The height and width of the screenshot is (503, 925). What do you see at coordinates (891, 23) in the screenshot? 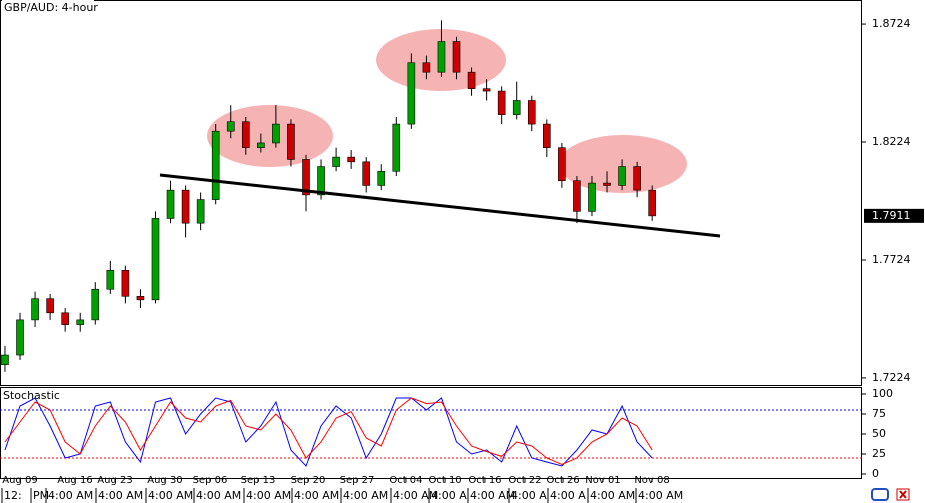
I see `y-tick-label: 1.8724` at bounding box center [891, 23].